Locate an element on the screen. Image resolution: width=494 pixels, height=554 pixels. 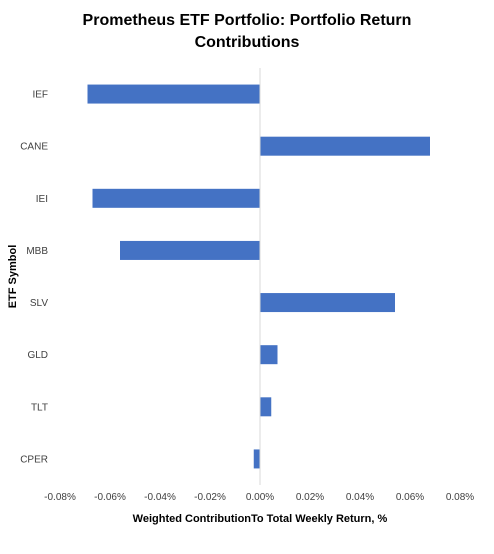
category-label-gld: GLD is located at coordinates (37, 355).